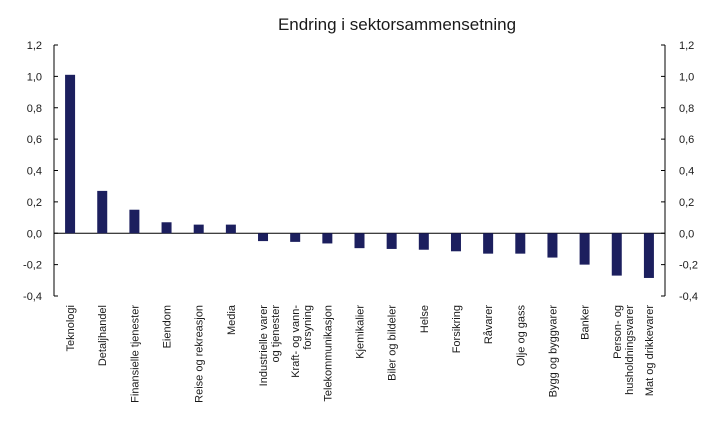 This screenshot has height=425, width=719. I want to click on category-label: Banker, so click(586, 322).